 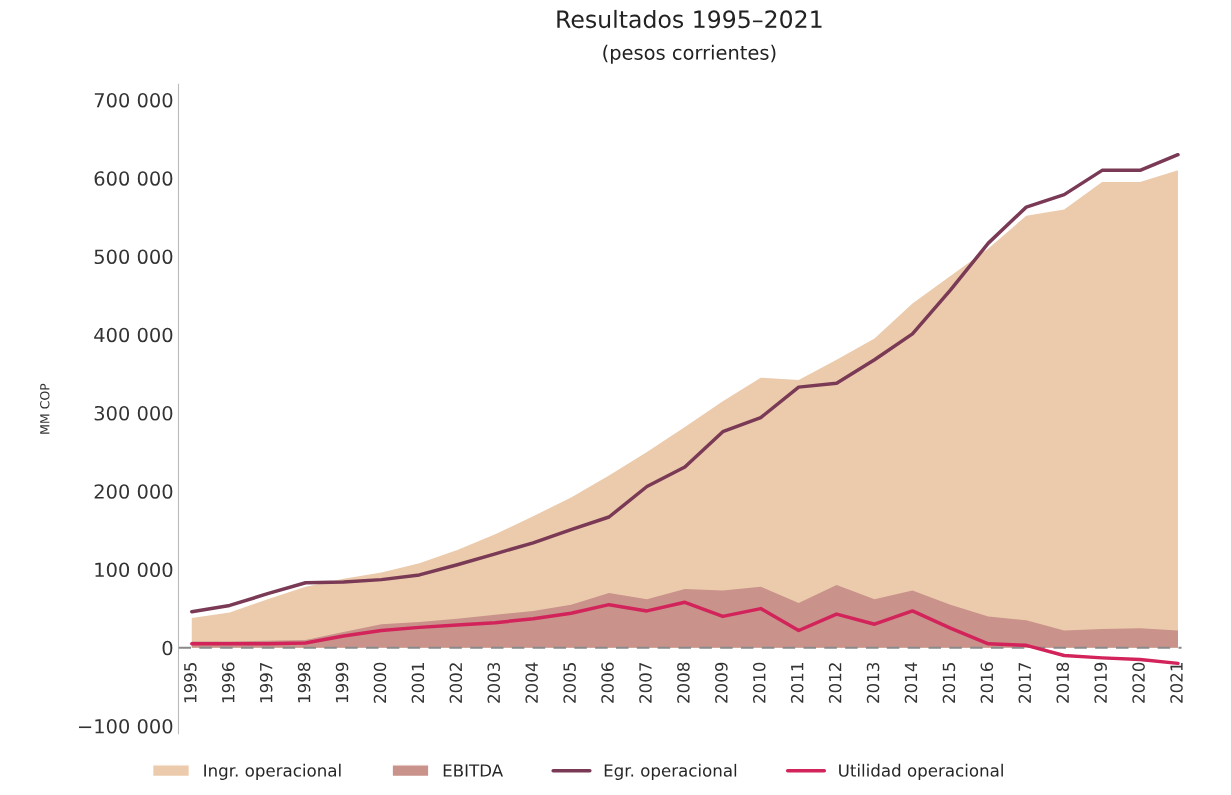 I want to click on x-tick-label: 2014, so click(x=911, y=682).